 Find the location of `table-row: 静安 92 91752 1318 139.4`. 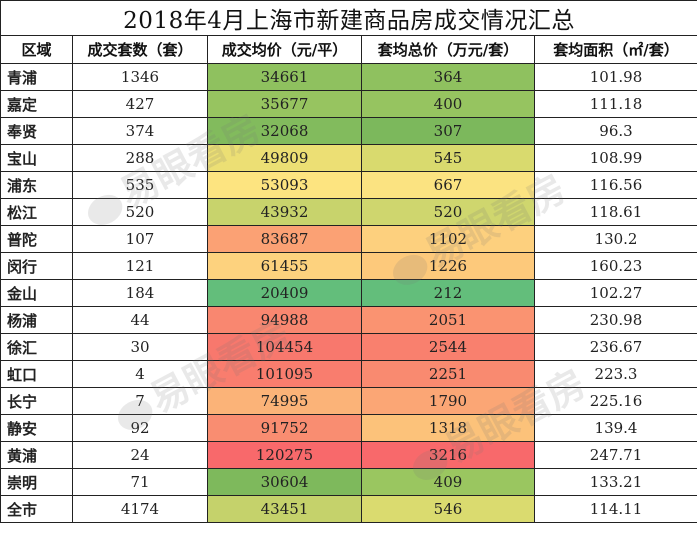

table-row: 静安 92 91752 1318 139.4 is located at coordinates (348, 428).